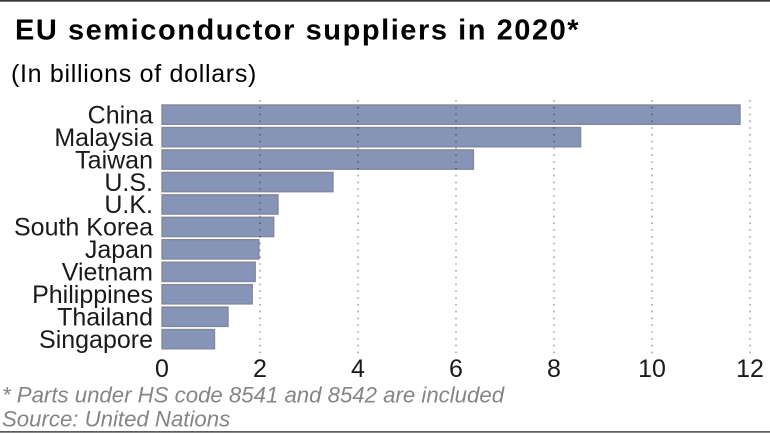 The image size is (770, 434). What do you see at coordinates (260, 369) in the screenshot?
I see `svg-text: 2` at bounding box center [260, 369].